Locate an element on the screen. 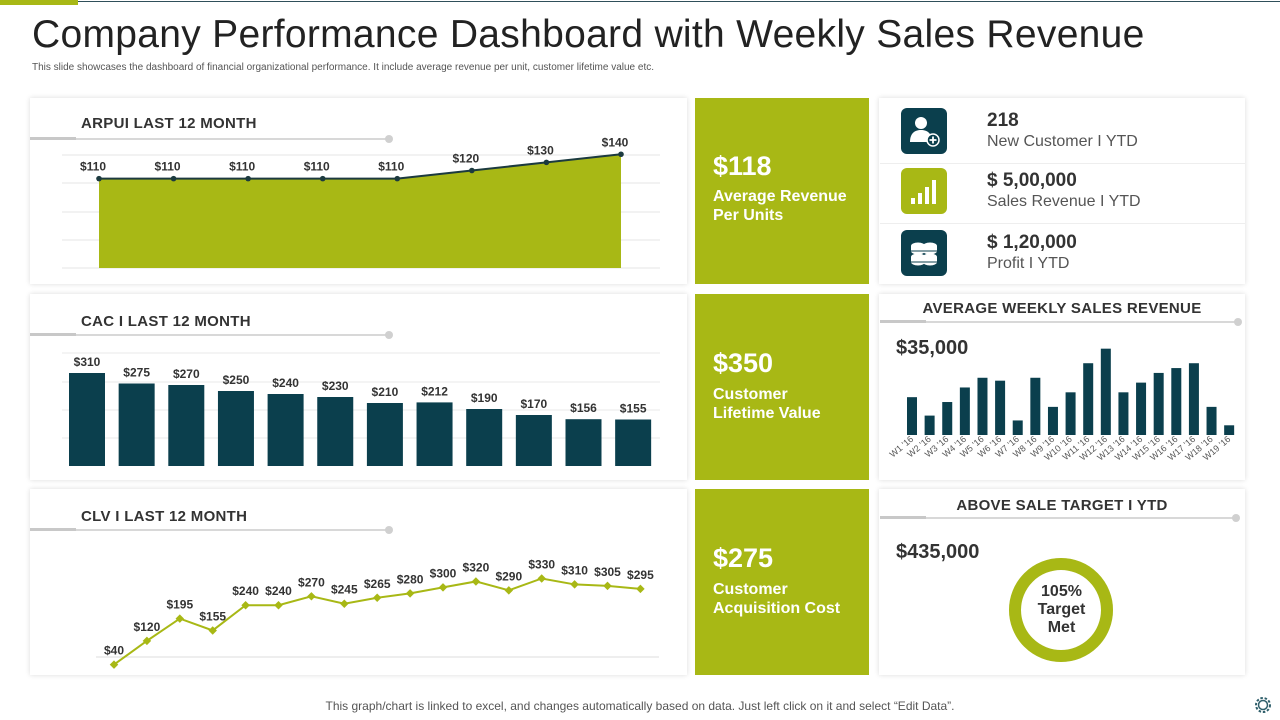  kpi-arpu-label: Average Revenue Per Units is located at coordinates (780, 206).